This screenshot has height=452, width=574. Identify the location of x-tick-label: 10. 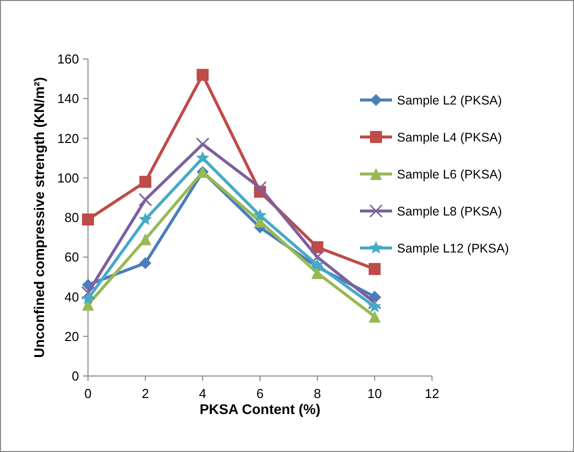
(374, 393).